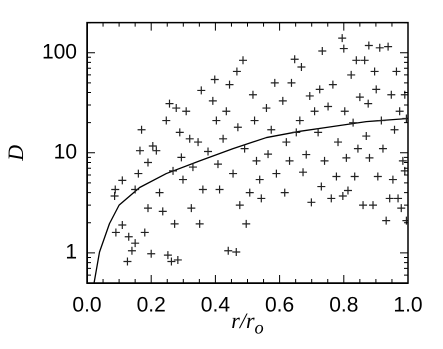  I want to click on x-tick-label: 0.4, so click(215, 304).